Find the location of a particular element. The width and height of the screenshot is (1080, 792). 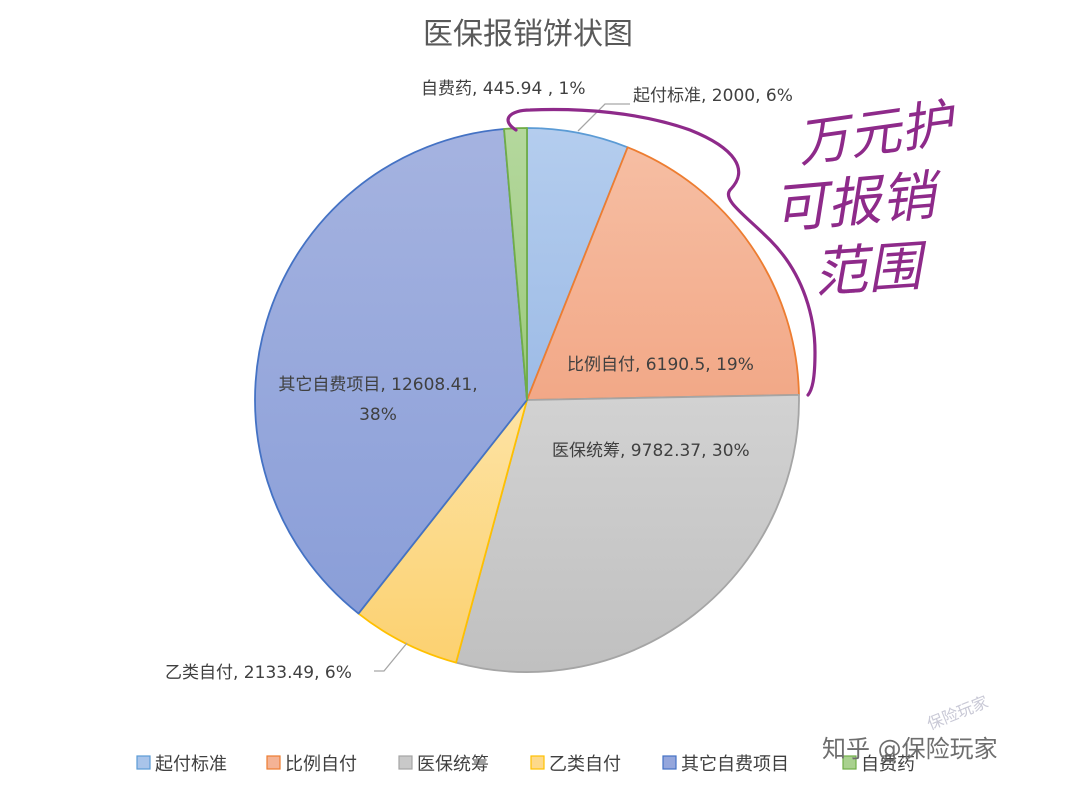

legend-label: 起付标准 is located at coordinates (191, 764).